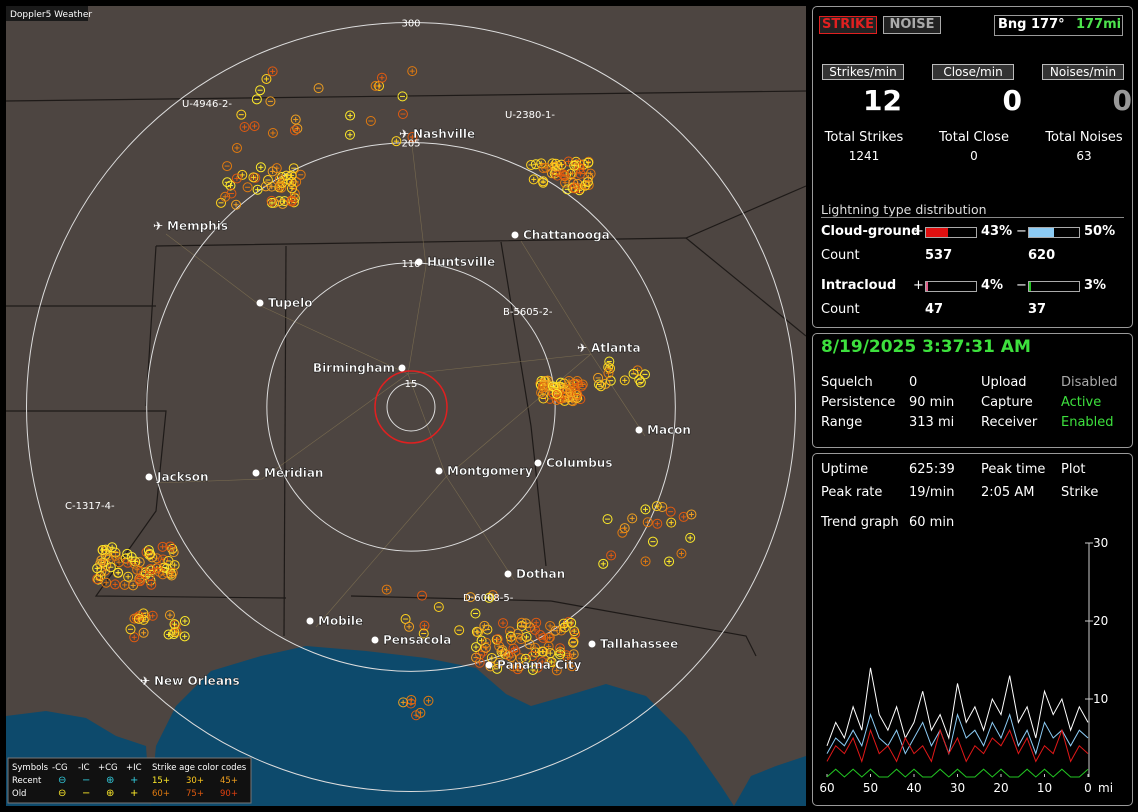 The width and height of the screenshot is (1138, 812). I want to click on button: STRIKE, so click(848, 25).